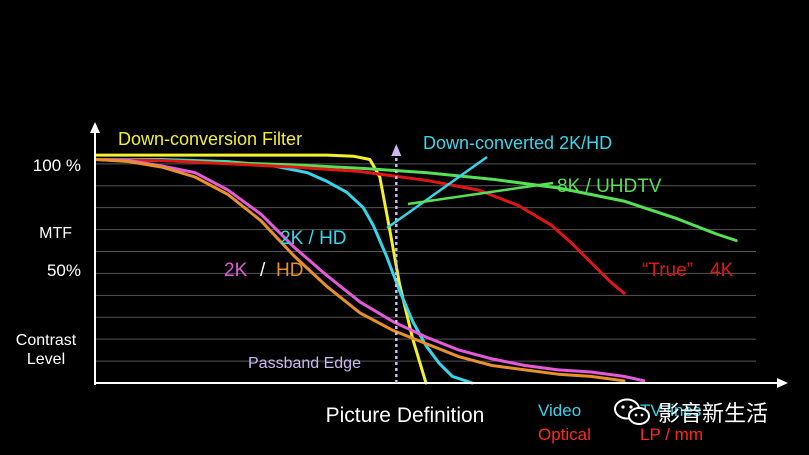  Describe the element at coordinates (396, 150) in the screenshot. I see `passband-edge-arrow-icon` at that location.